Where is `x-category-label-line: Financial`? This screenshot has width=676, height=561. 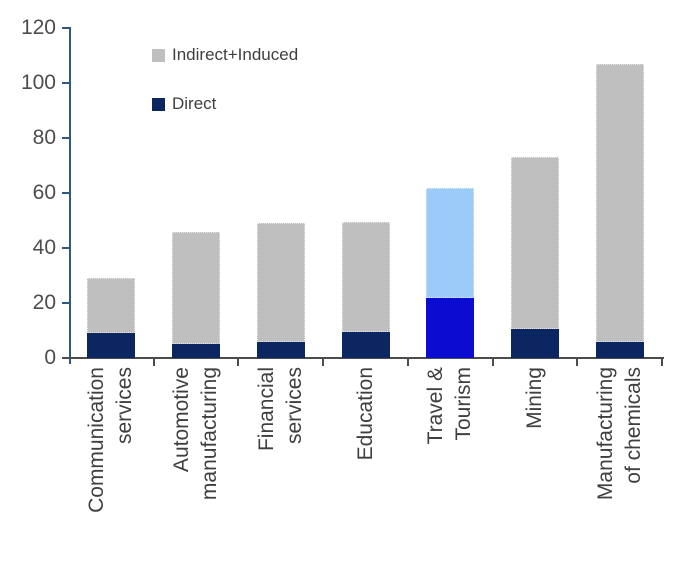
x-category-label-line: Financial is located at coordinates (266, 409).